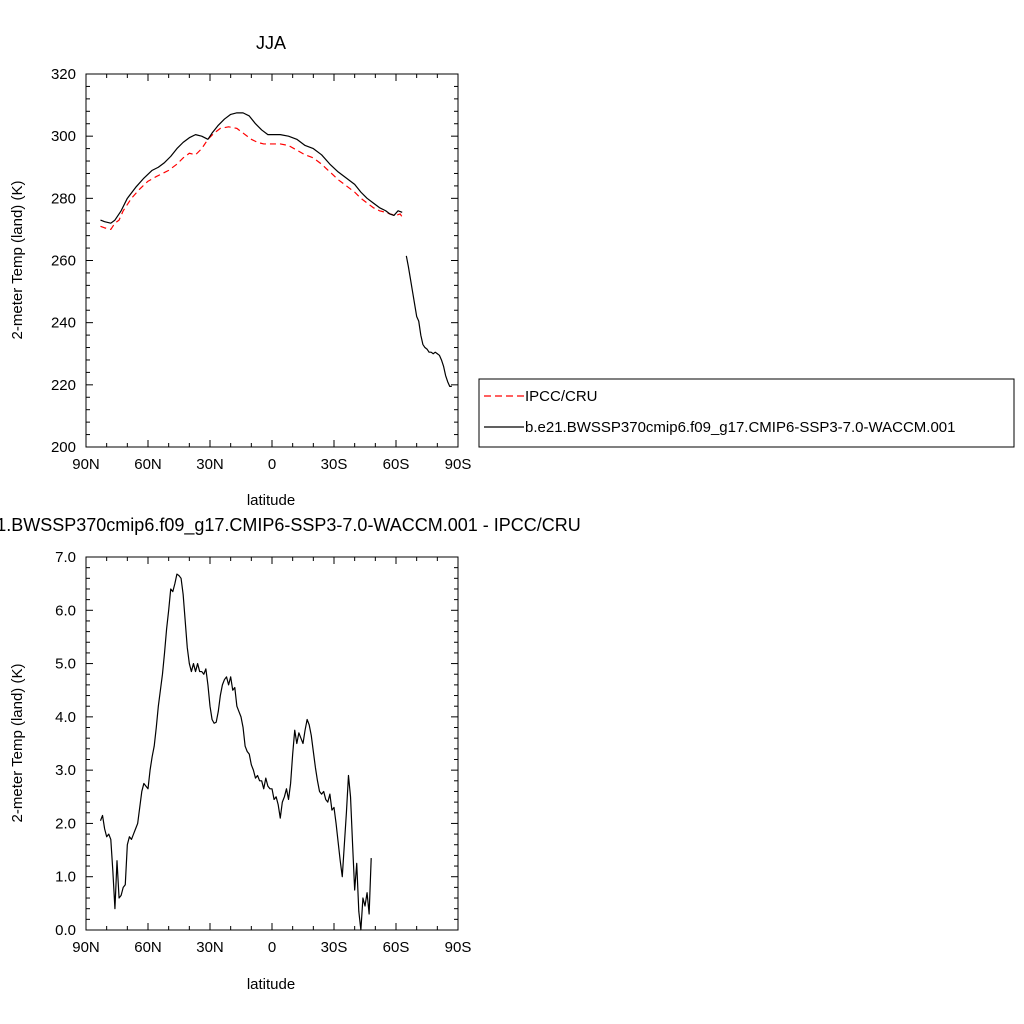  What do you see at coordinates (65, 930) in the screenshot?
I see `y-tick-label: 0.0` at bounding box center [65, 930].